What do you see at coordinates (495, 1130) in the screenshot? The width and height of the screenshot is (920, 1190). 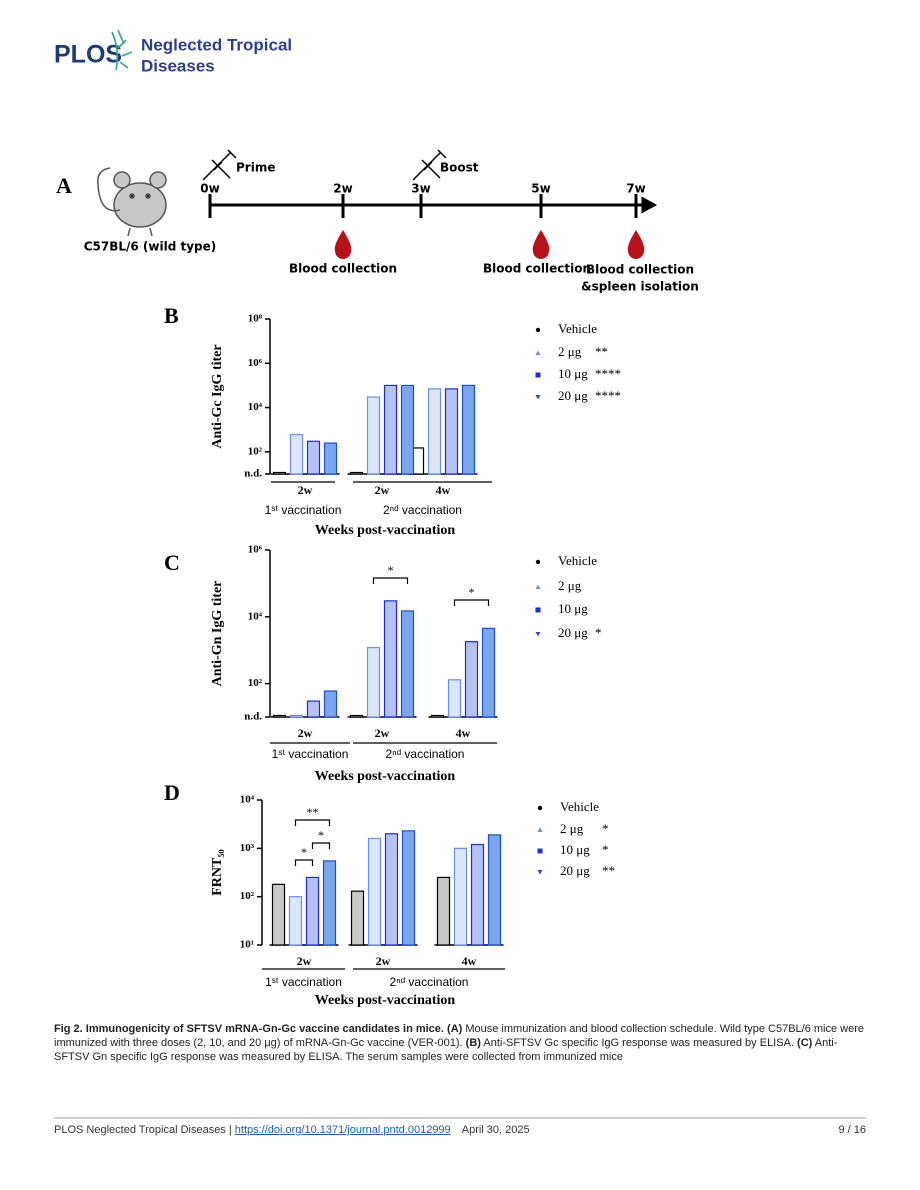 I see `footer-date: April 30, 2025` at bounding box center [495, 1130].